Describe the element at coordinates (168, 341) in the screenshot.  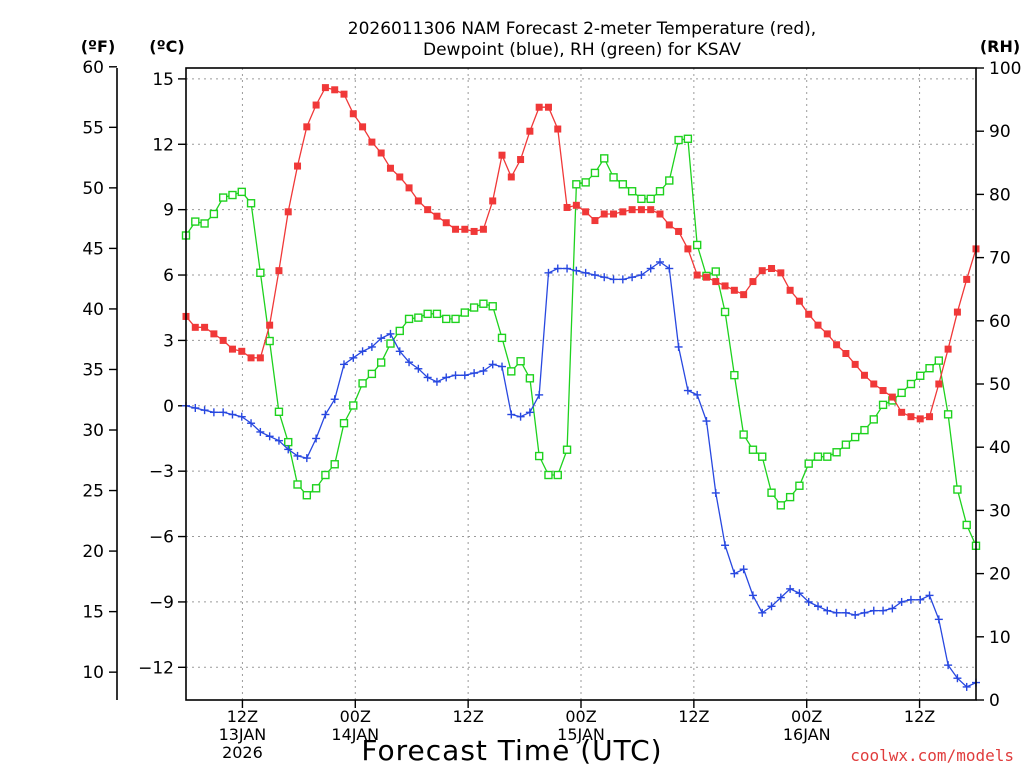
I see `celsius-tick-label: 3` at that location.